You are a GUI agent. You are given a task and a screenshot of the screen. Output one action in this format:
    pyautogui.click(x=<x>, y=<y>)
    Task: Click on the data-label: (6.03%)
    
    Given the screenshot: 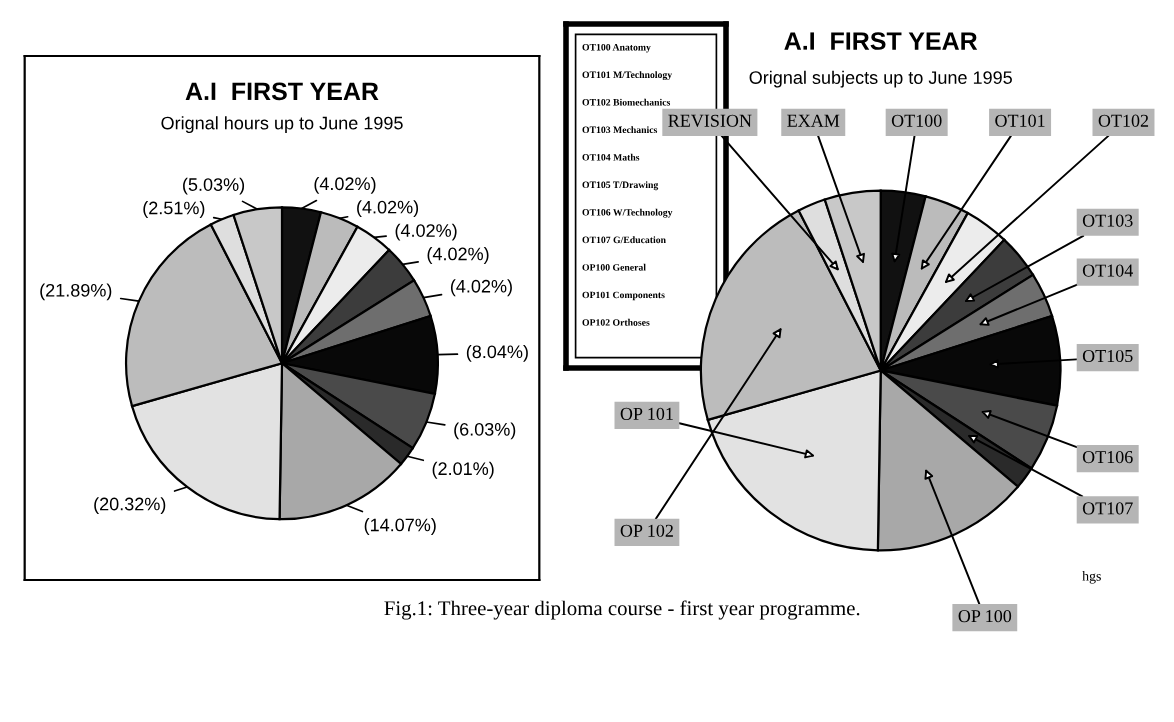 What is the action you would take?
    pyautogui.click(x=485, y=431)
    